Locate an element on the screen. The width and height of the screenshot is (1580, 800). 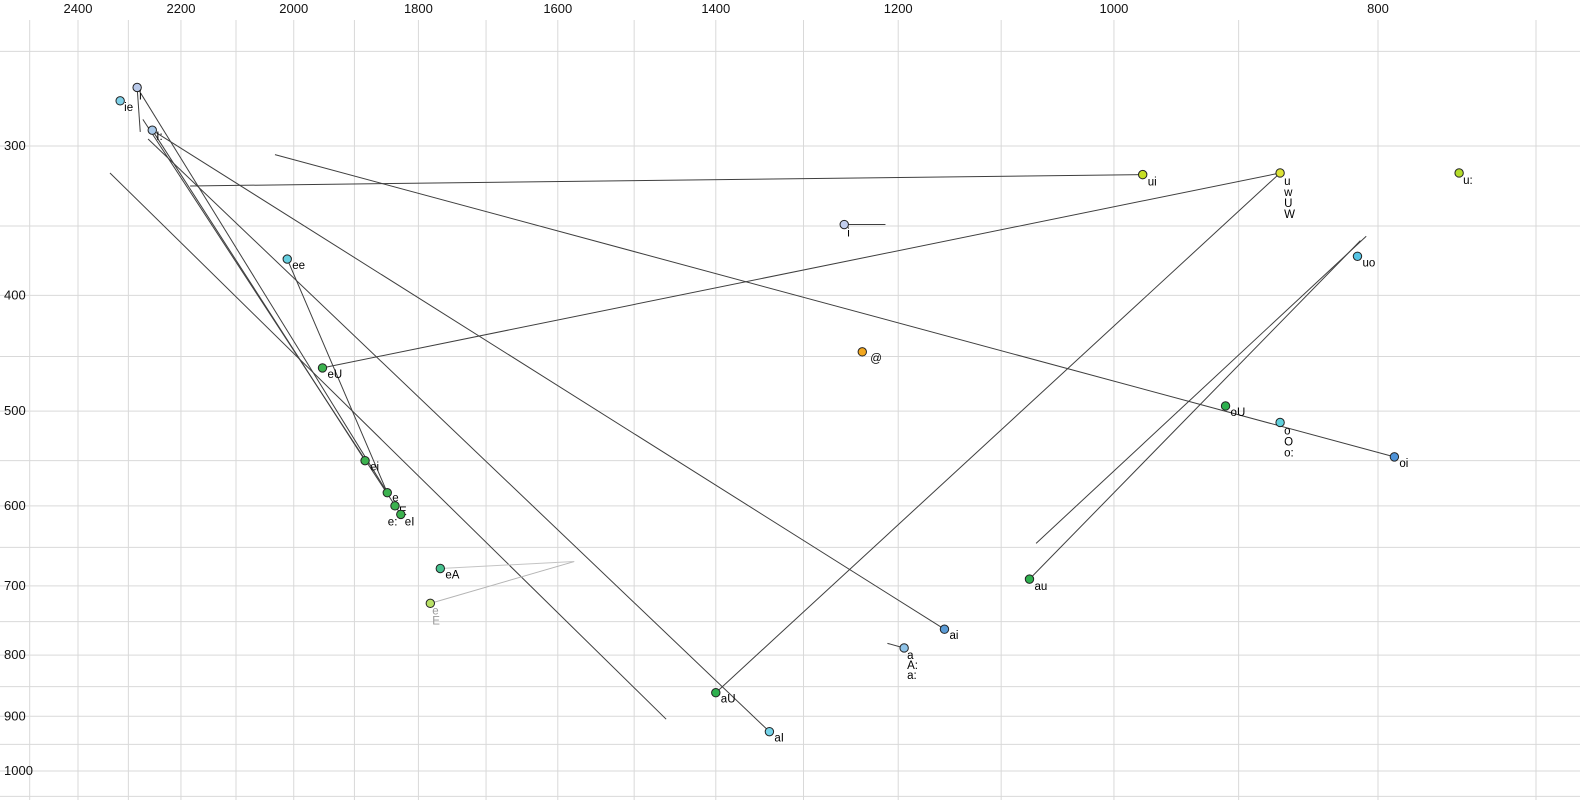
vowel-label-i: i is located at coordinates (140, 96).